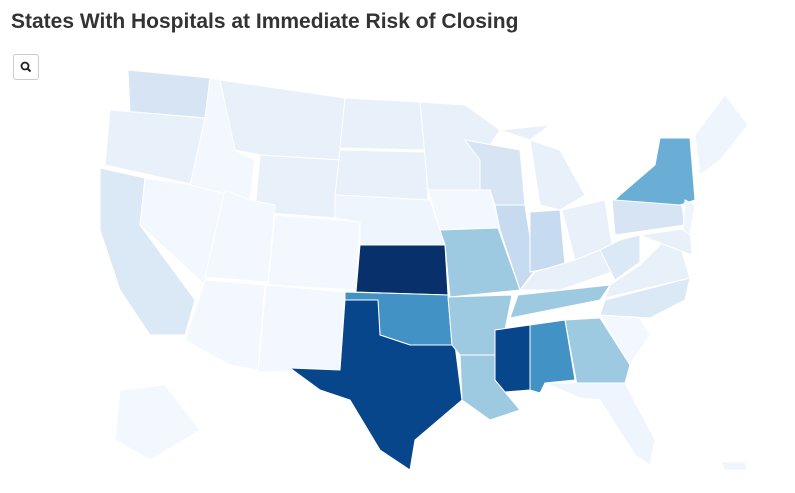  I want to click on search-button, so click(26, 67).